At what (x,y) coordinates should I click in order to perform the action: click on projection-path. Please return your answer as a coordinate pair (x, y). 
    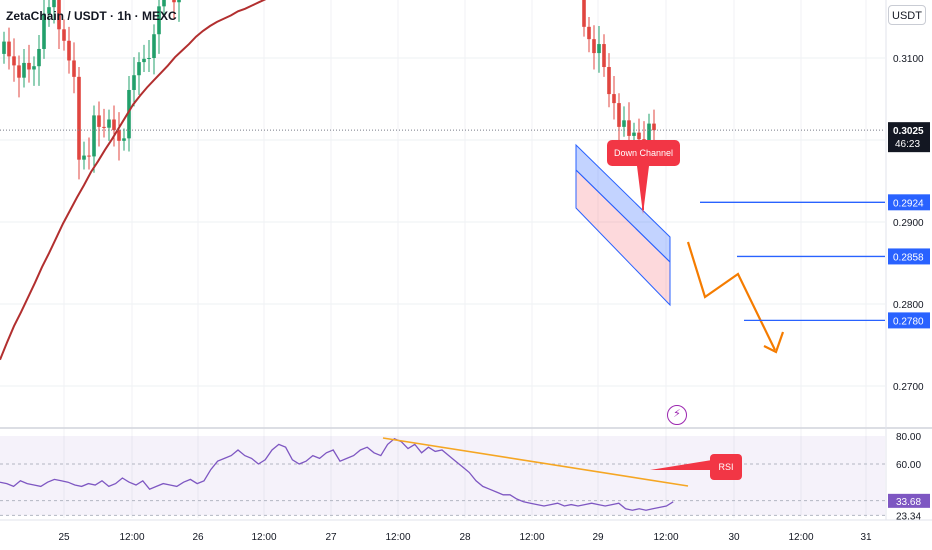
    Looking at the image, I should click on (731, 296).